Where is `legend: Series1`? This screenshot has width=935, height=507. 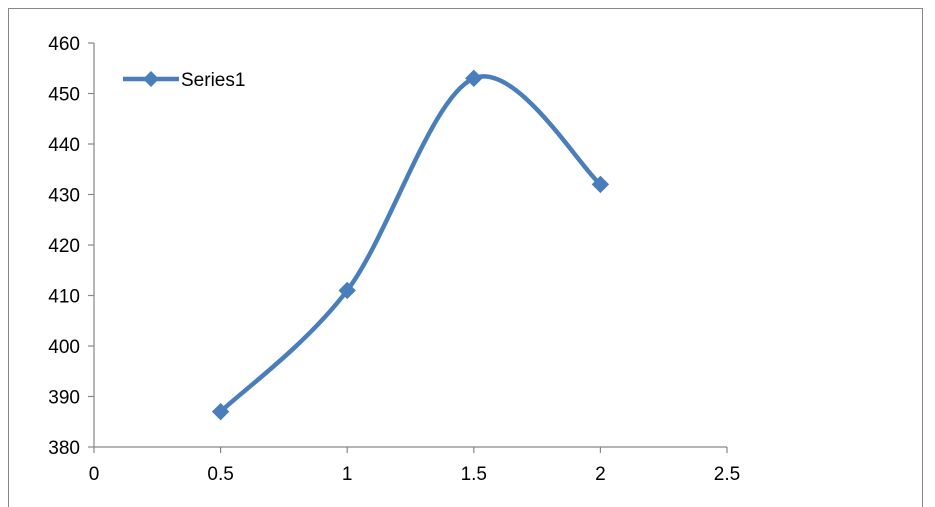 legend: Series1 is located at coordinates (184, 80).